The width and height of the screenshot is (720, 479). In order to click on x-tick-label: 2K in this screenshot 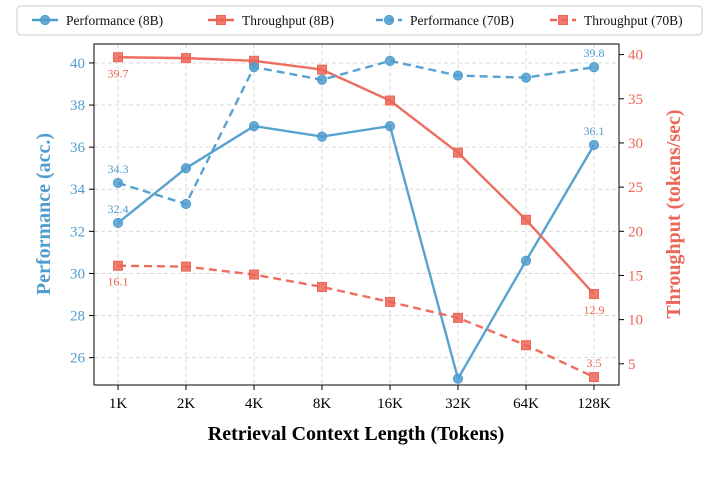, I will do `click(186, 404)`.